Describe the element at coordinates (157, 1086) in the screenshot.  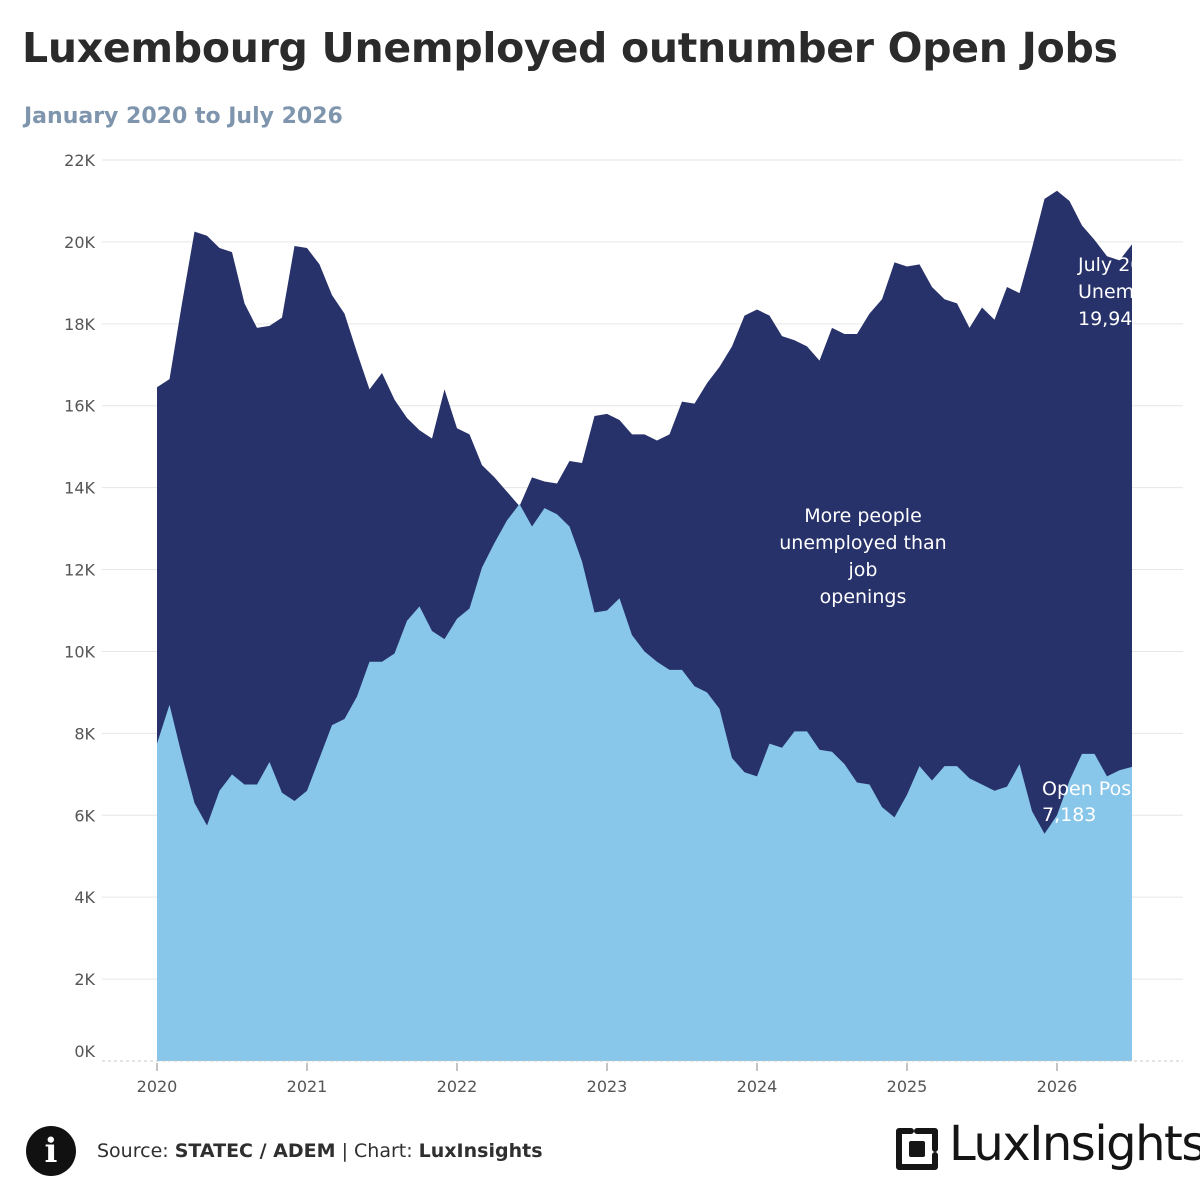
I see `x-tick-label: 2020` at that location.